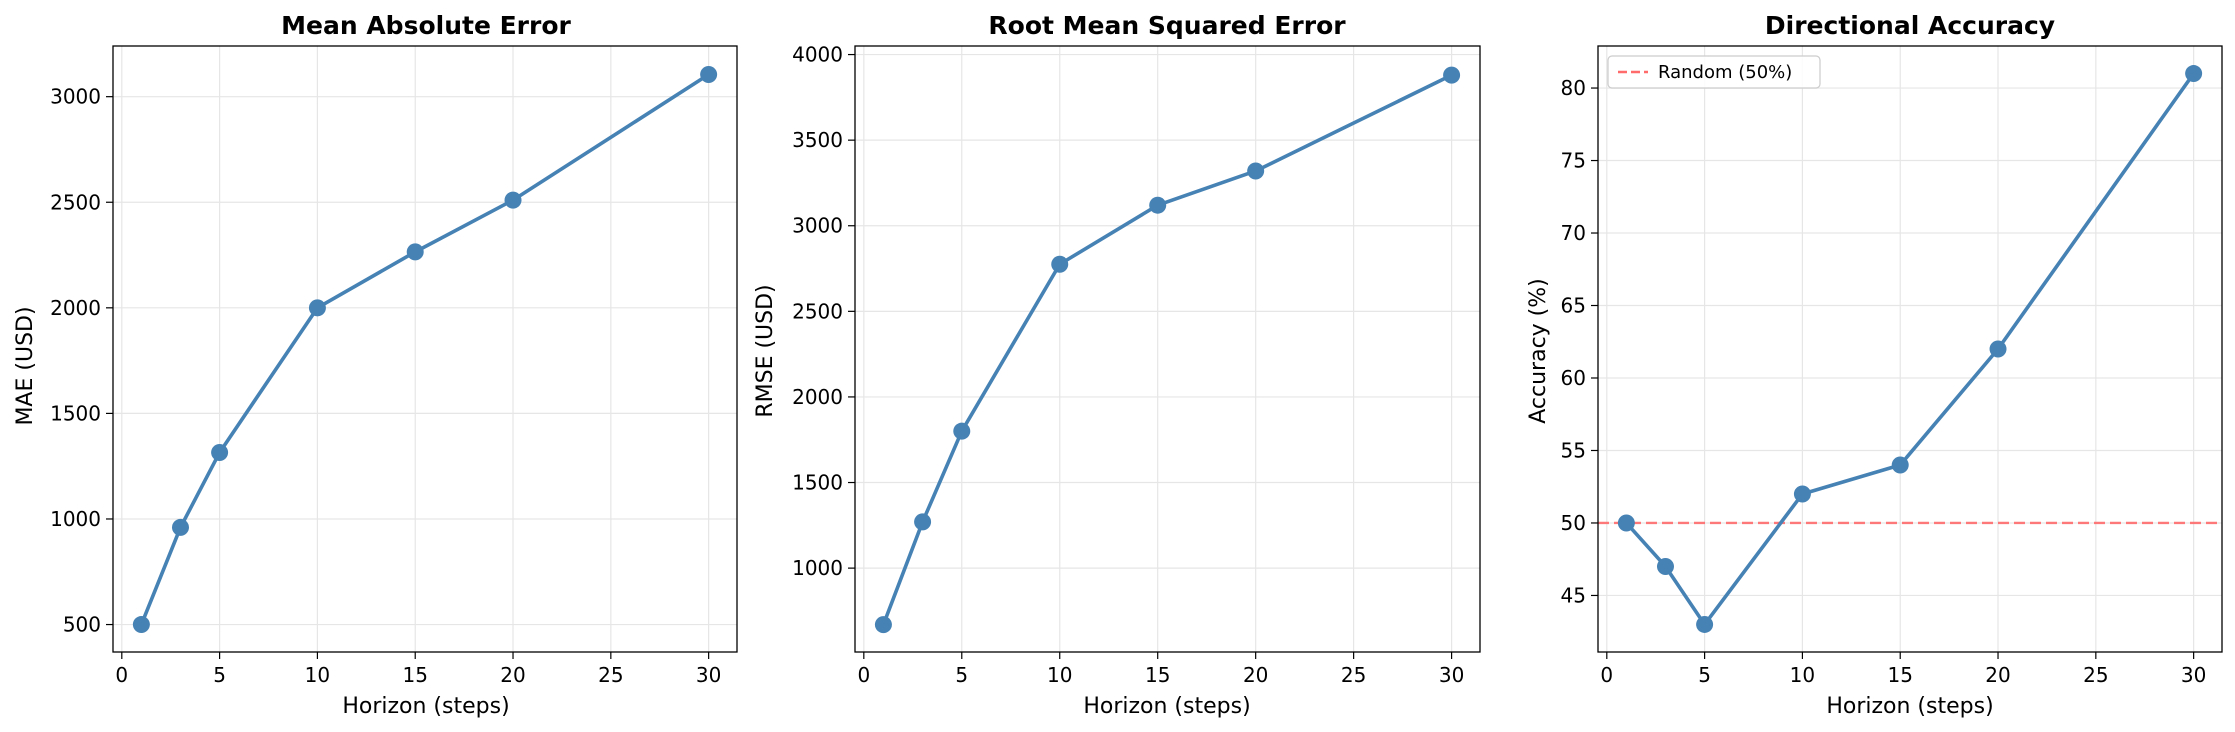  Describe the element at coordinates (765, 350) in the screenshot. I see `y-axis-label: RMSE (USD)` at that location.